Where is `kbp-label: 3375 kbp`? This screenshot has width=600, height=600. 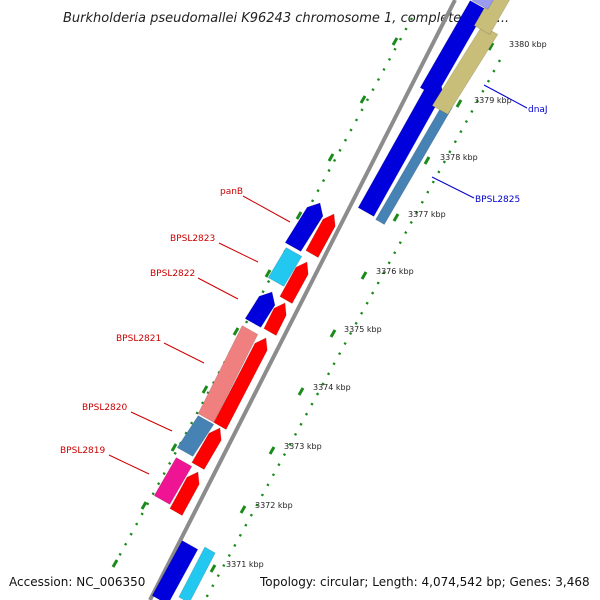
kbp-label: 3375 kbp is located at coordinates (363, 329).